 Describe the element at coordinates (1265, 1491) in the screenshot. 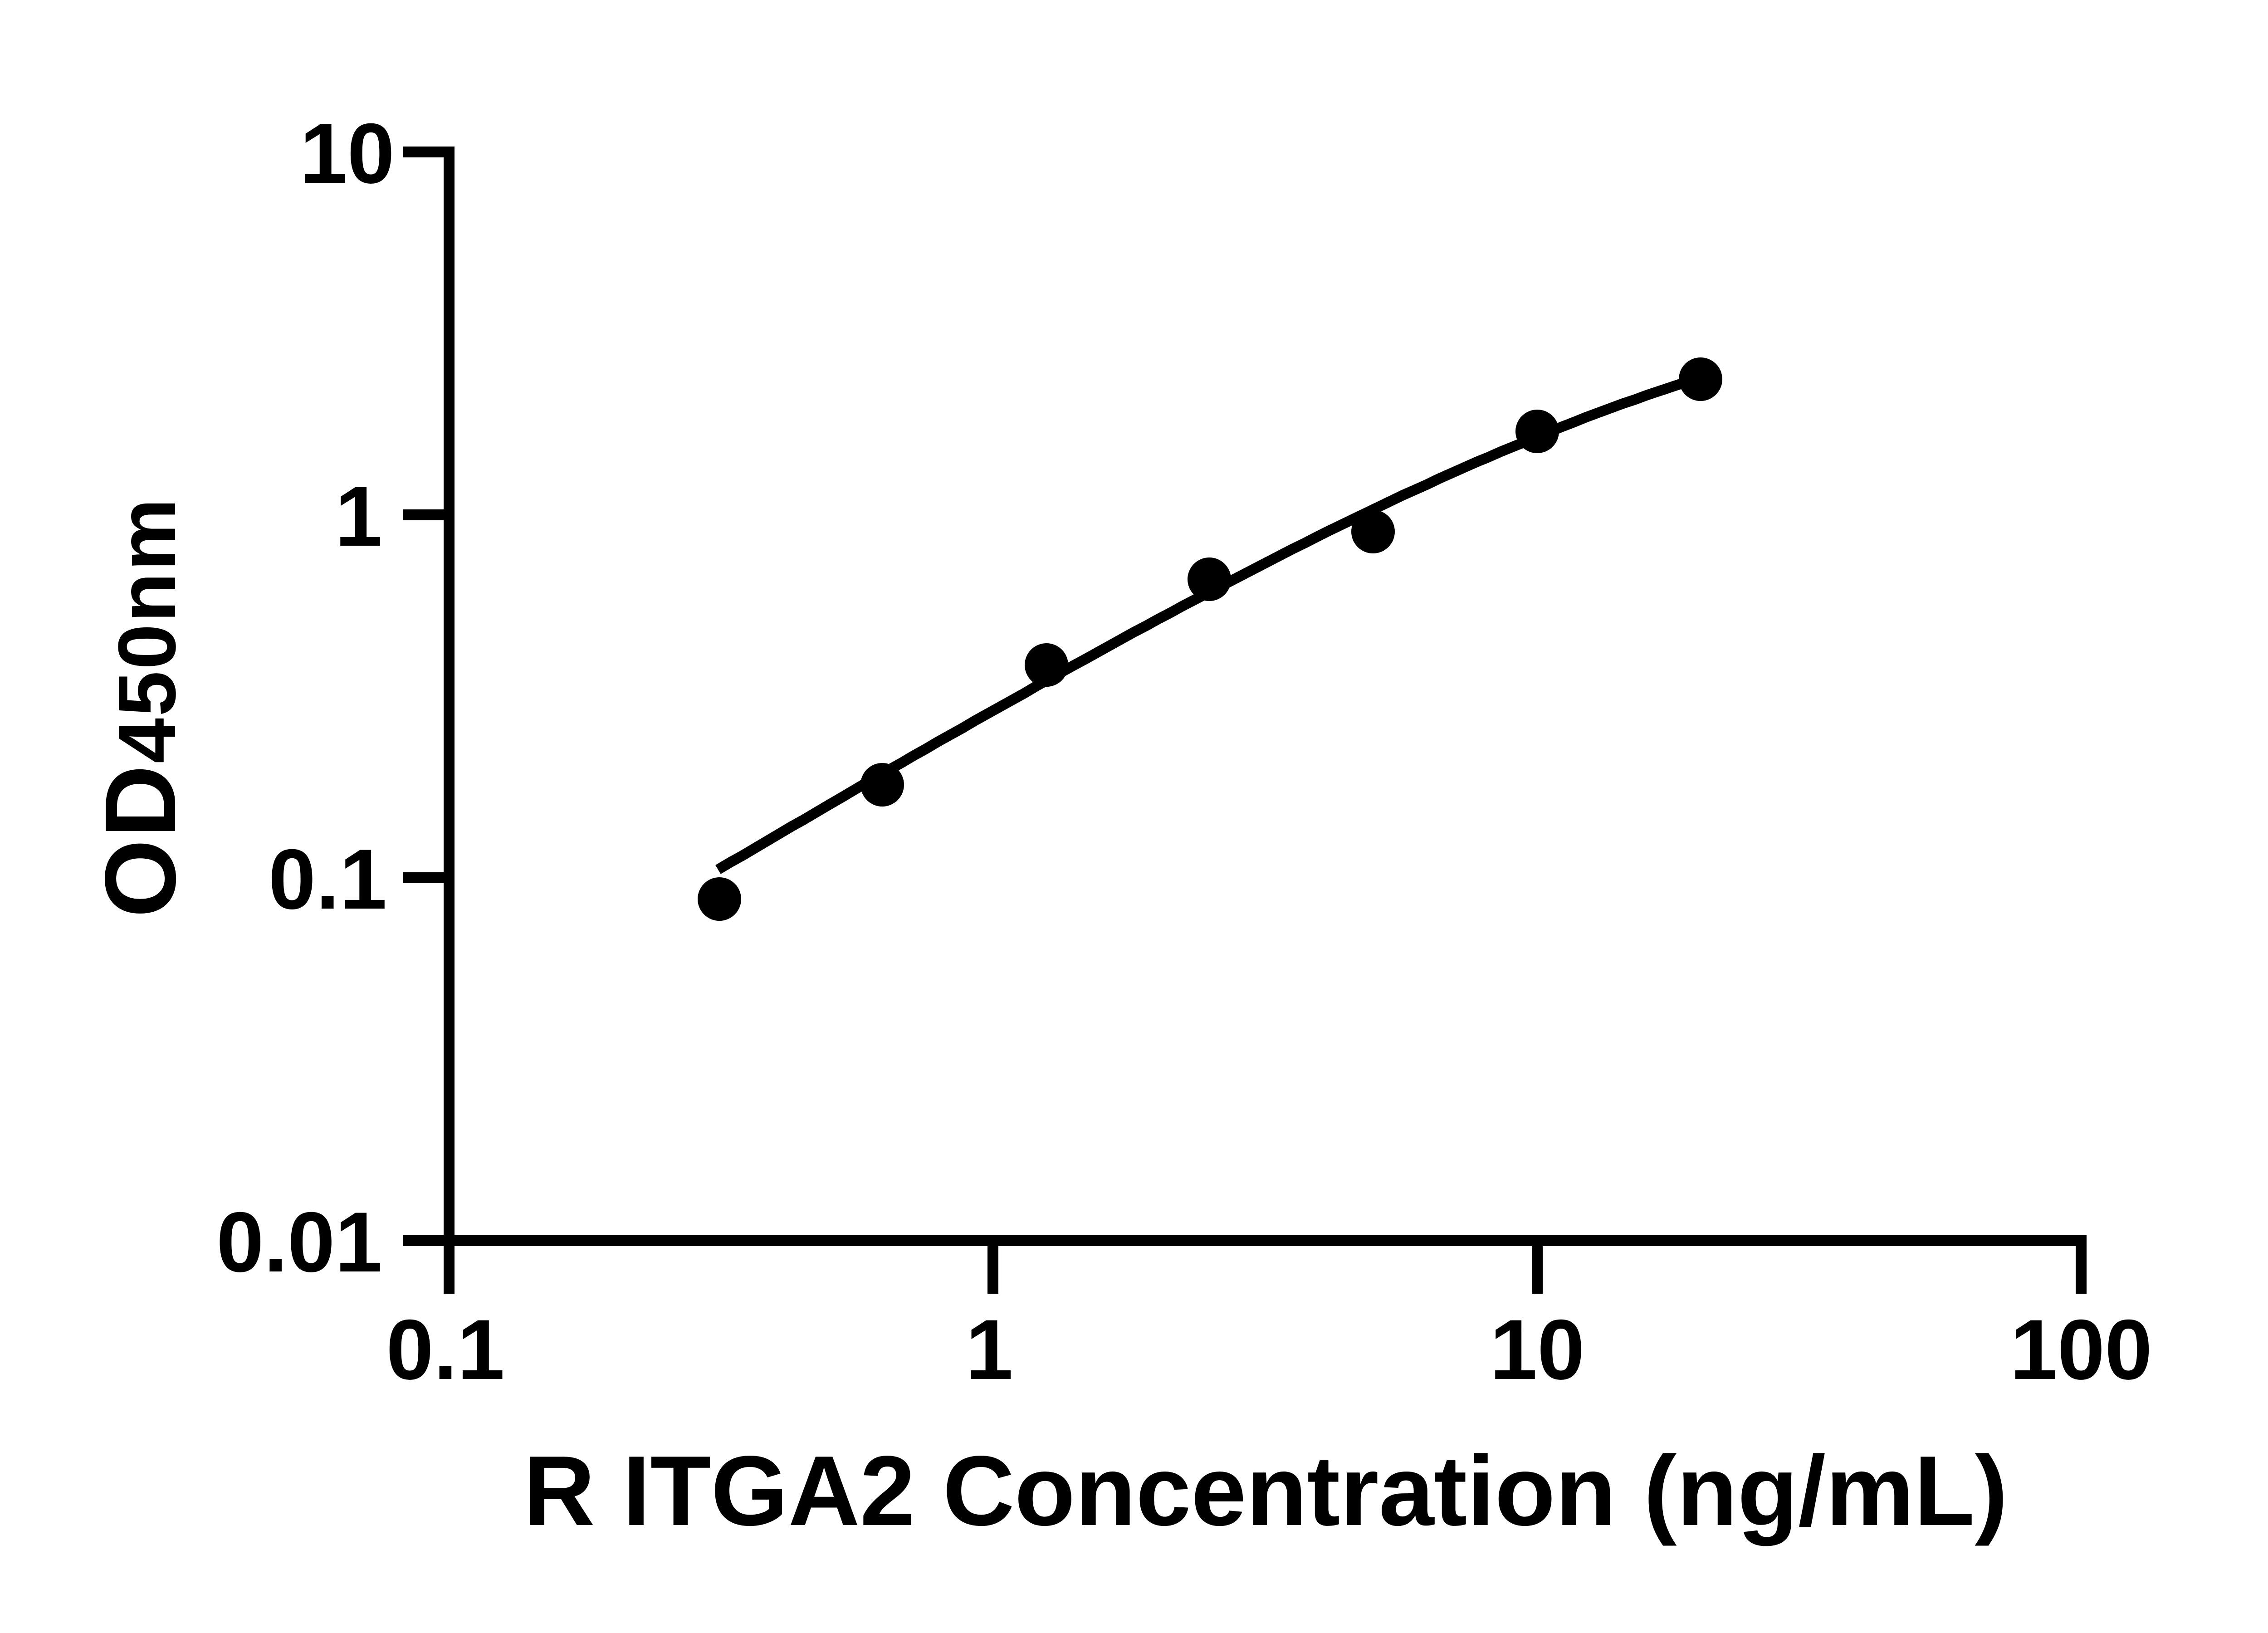

I see `svg-text: R ITGA2 Concentration (ng/mL)` at that location.